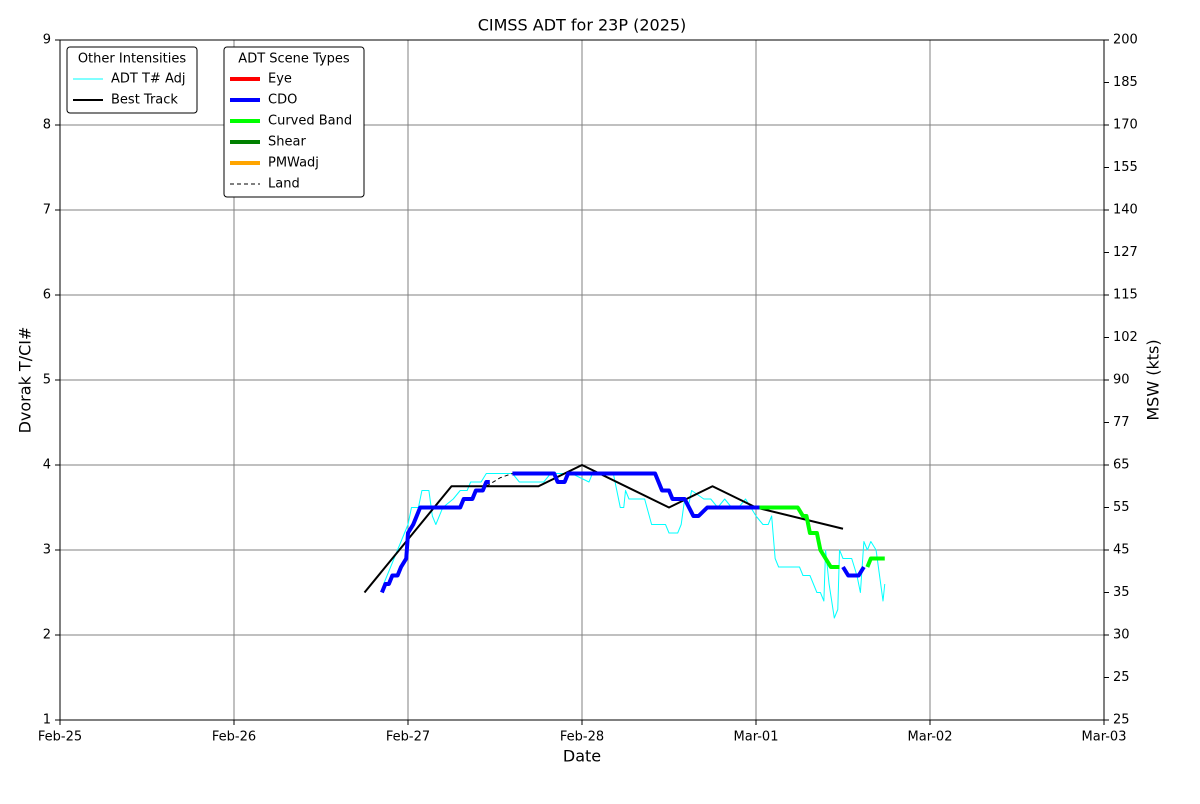 This screenshot has width=1200, height=804. I want to click on y2-tick-label: 30, so click(1121, 635).